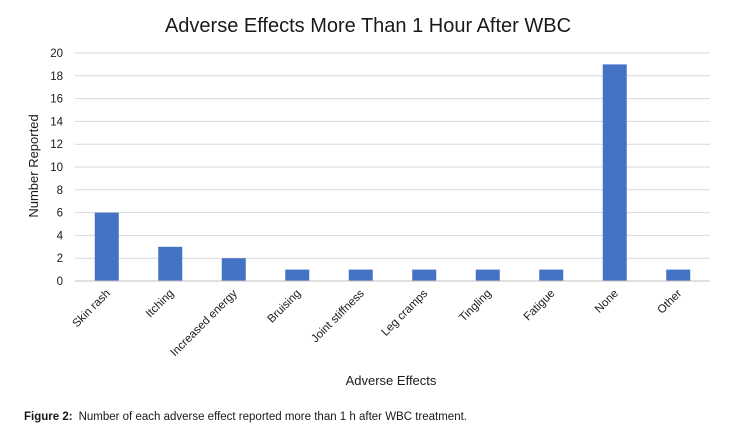 The width and height of the screenshot is (733, 437). I want to click on bar-increased-energy, so click(233, 269).